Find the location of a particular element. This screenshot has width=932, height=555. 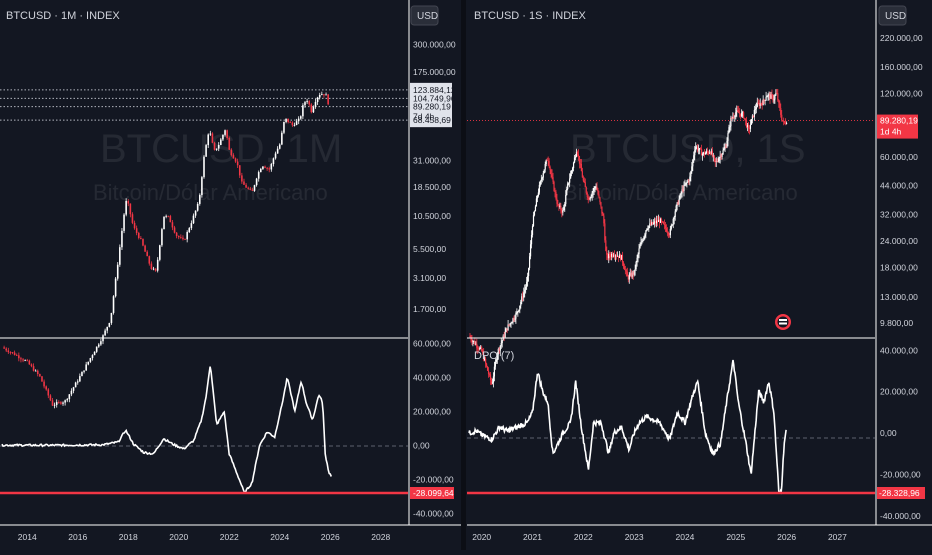

right-oscillator-pane: DPO (7) is located at coordinates (671, 422).